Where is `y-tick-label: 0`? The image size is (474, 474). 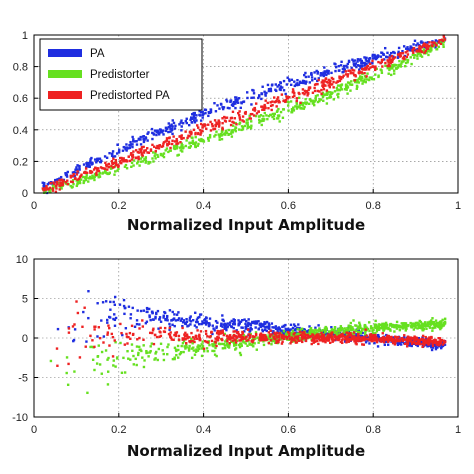
y-tick-label: 0 is located at coordinates (25, 194).